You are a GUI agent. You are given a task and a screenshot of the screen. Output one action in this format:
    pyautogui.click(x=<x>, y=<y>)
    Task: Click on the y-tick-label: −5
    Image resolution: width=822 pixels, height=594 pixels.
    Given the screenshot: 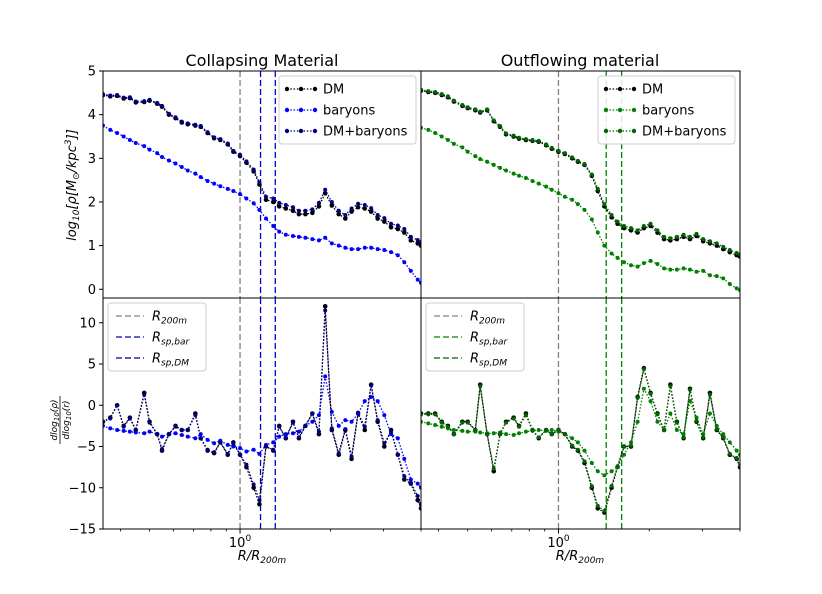 What is the action you would take?
    pyautogui.click(x=86, y=447)
    